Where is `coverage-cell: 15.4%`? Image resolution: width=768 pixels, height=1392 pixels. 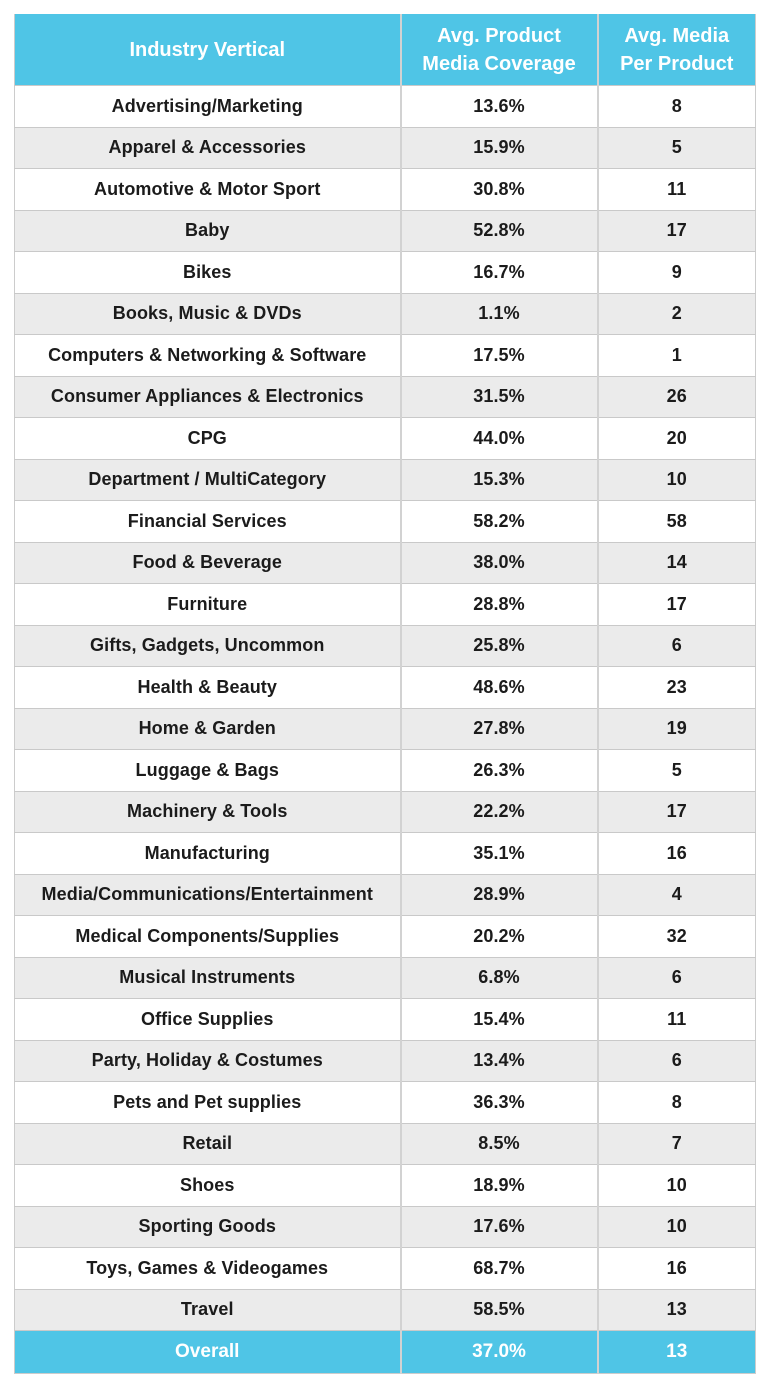 coverage-cell: 15.4% is located at coordinates (498, 1019).